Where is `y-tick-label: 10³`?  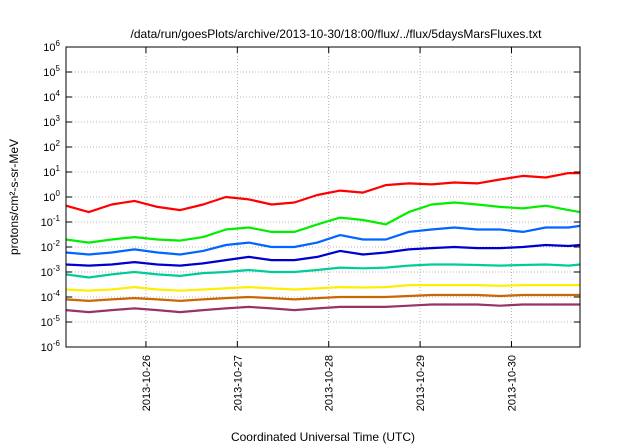 y-tick-label: 10³ is located at coordinates (51, 121).